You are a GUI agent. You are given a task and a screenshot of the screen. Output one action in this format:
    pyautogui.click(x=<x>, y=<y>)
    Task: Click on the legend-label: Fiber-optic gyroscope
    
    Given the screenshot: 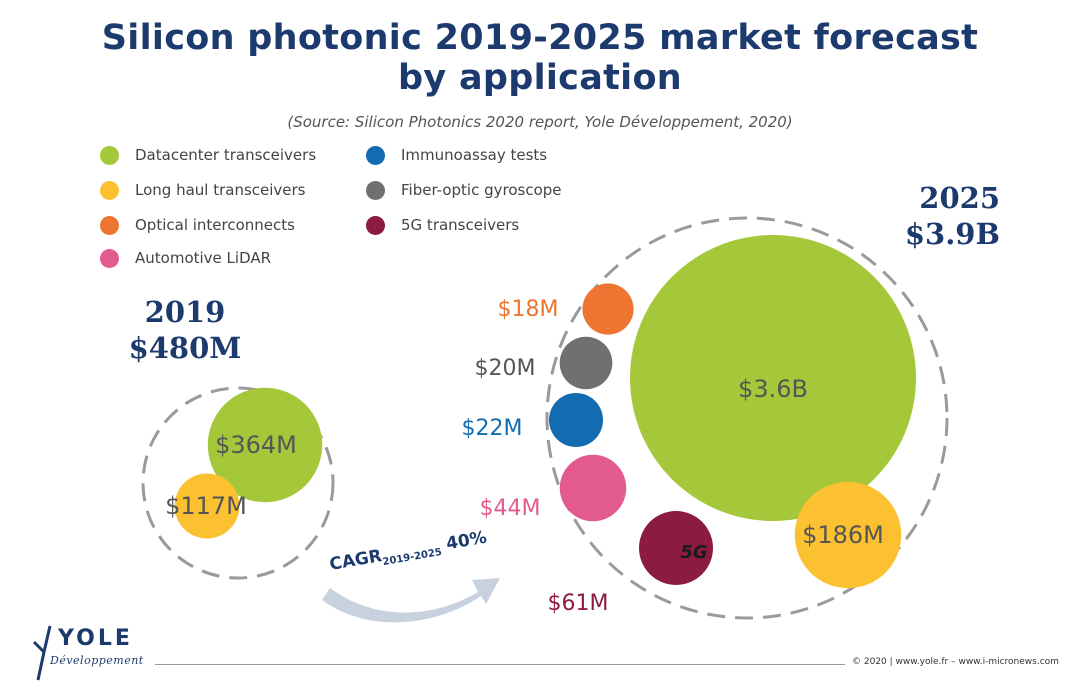 What is the action you would take?
    pyautogui.click(x=481, y=190)
    